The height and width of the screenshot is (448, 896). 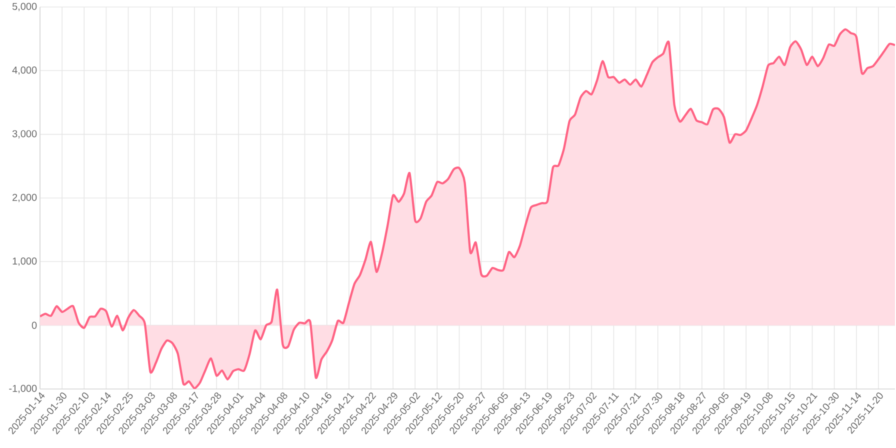 What do you see at coordinates (34, 325) in the screenshot?
I see `y-tick-label: 0` at bounding box center [34, 325].